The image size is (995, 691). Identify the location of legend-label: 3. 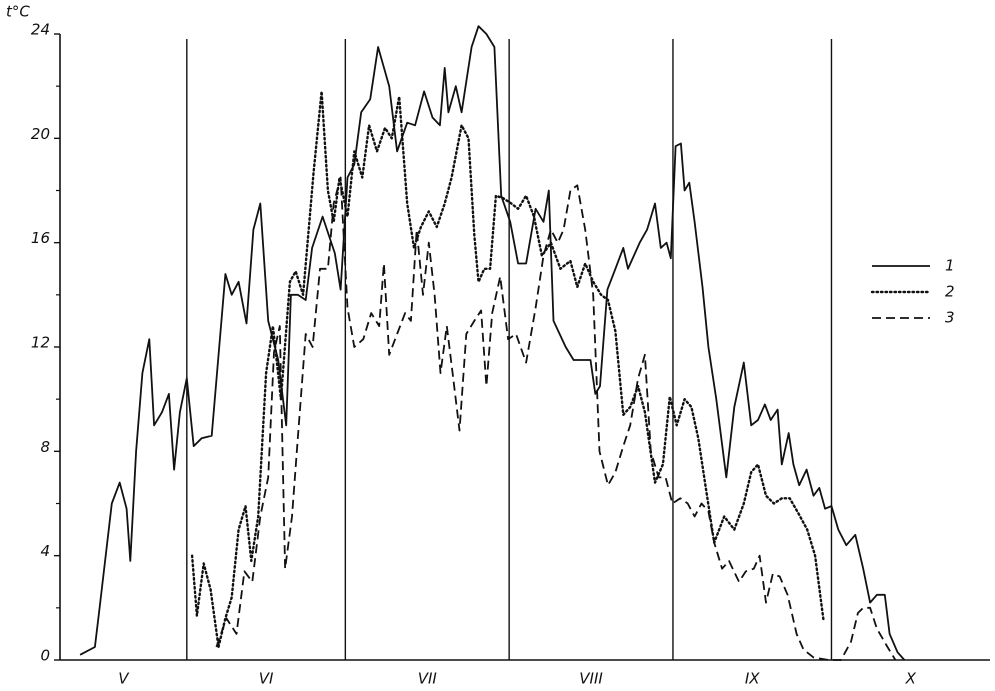
(950, 318).